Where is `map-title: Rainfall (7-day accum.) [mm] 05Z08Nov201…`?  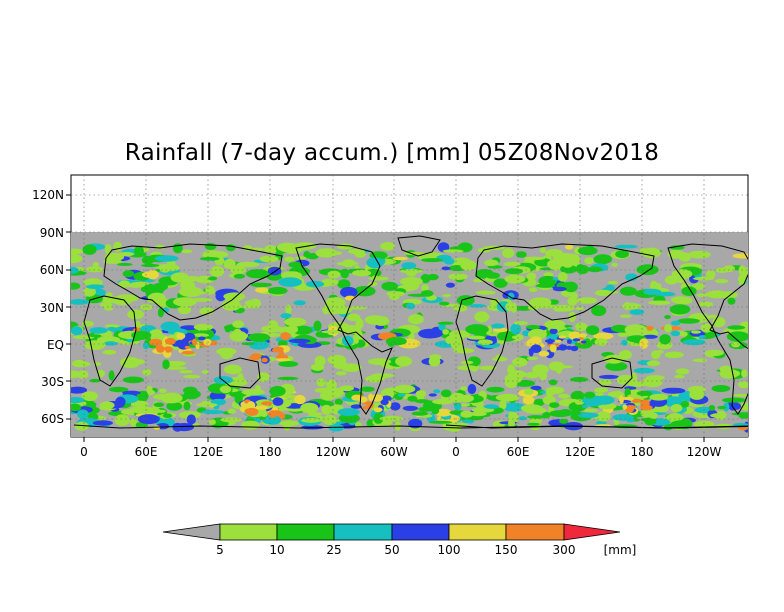
map-title: Rainfall (7-day accum.) [mm] 05Z08Nov201… is located at coordinates (392, 153).